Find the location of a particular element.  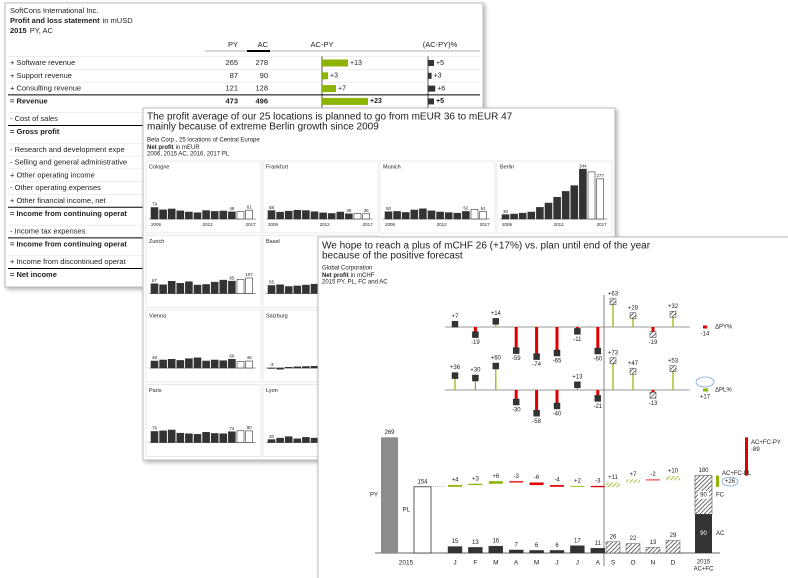

pin-row-name: ΔPL% is located at coordinates (723, 391).